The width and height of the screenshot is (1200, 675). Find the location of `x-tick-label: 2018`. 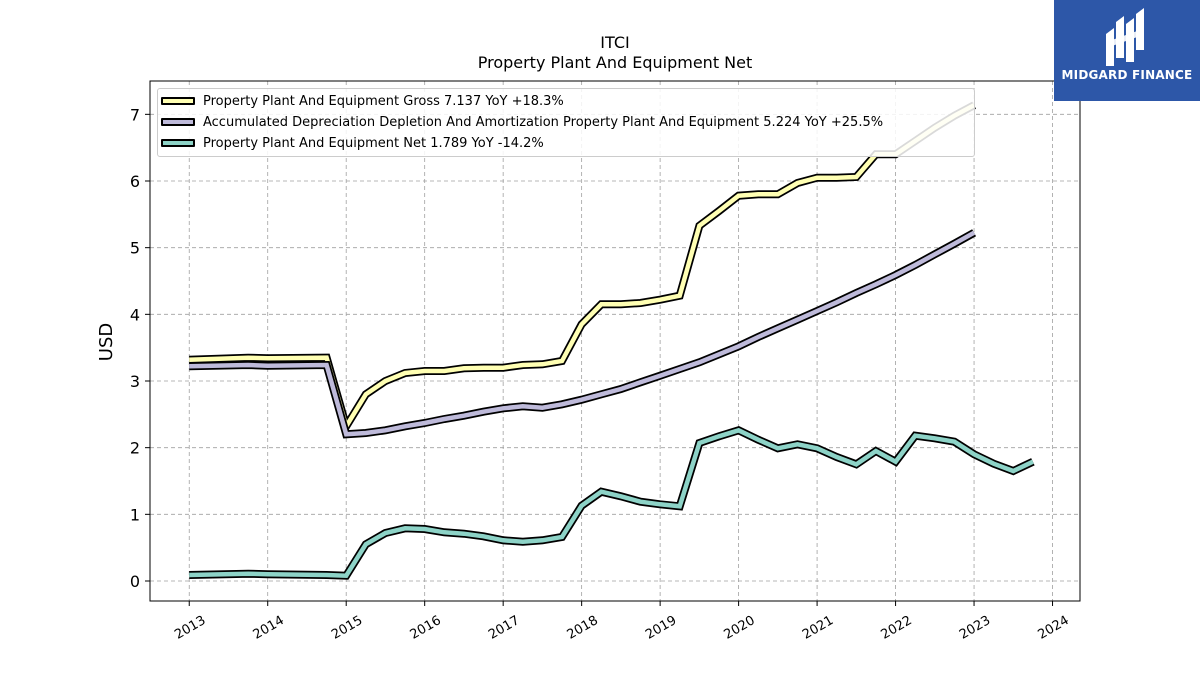

x-tick-label: 2018 is located at coordinates (583, 628).